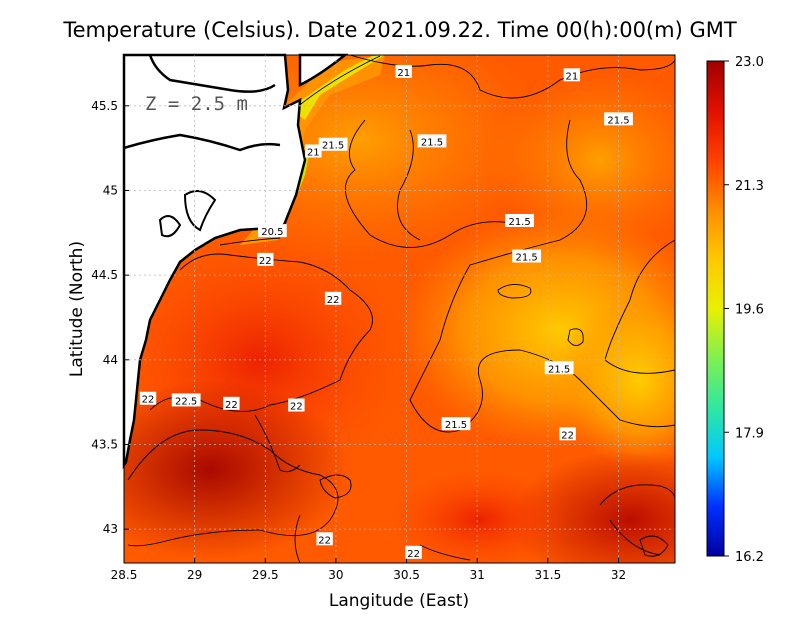 This screenshot has width=800, height=618. Describe the element at coordinates (104, 106) in the screenshot. I see `y-tick-label: 45.5` at that location.